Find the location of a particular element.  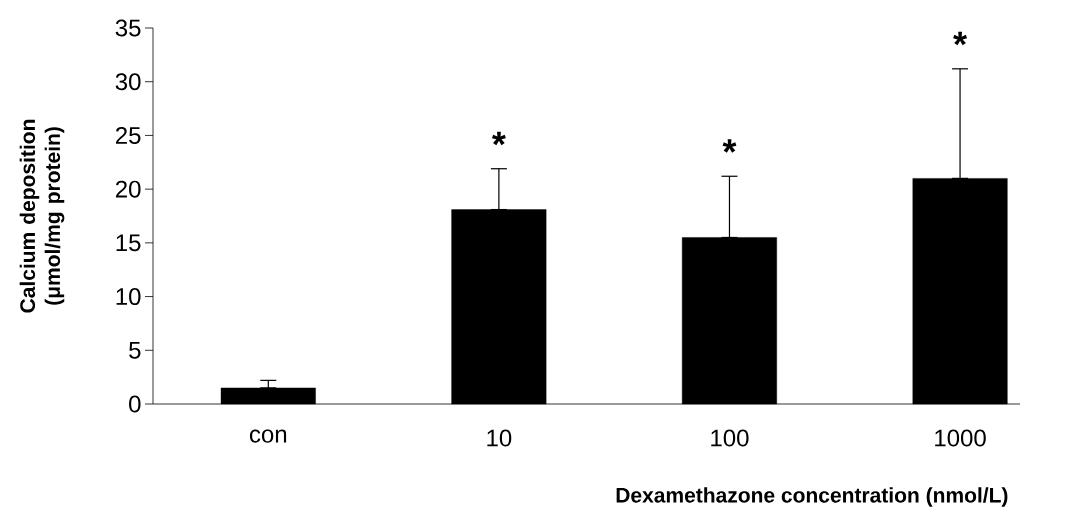

y-tick-label: 25 is located at coordinates (128, 135).